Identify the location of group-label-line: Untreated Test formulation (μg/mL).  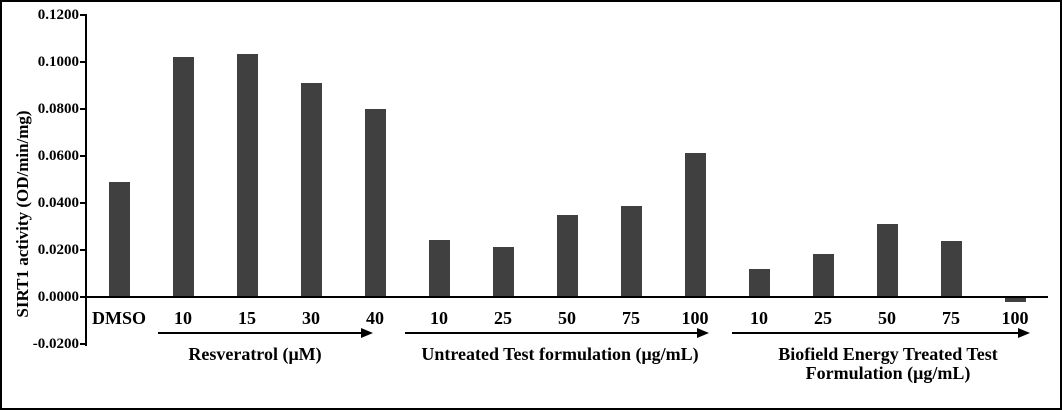
(560, 354).